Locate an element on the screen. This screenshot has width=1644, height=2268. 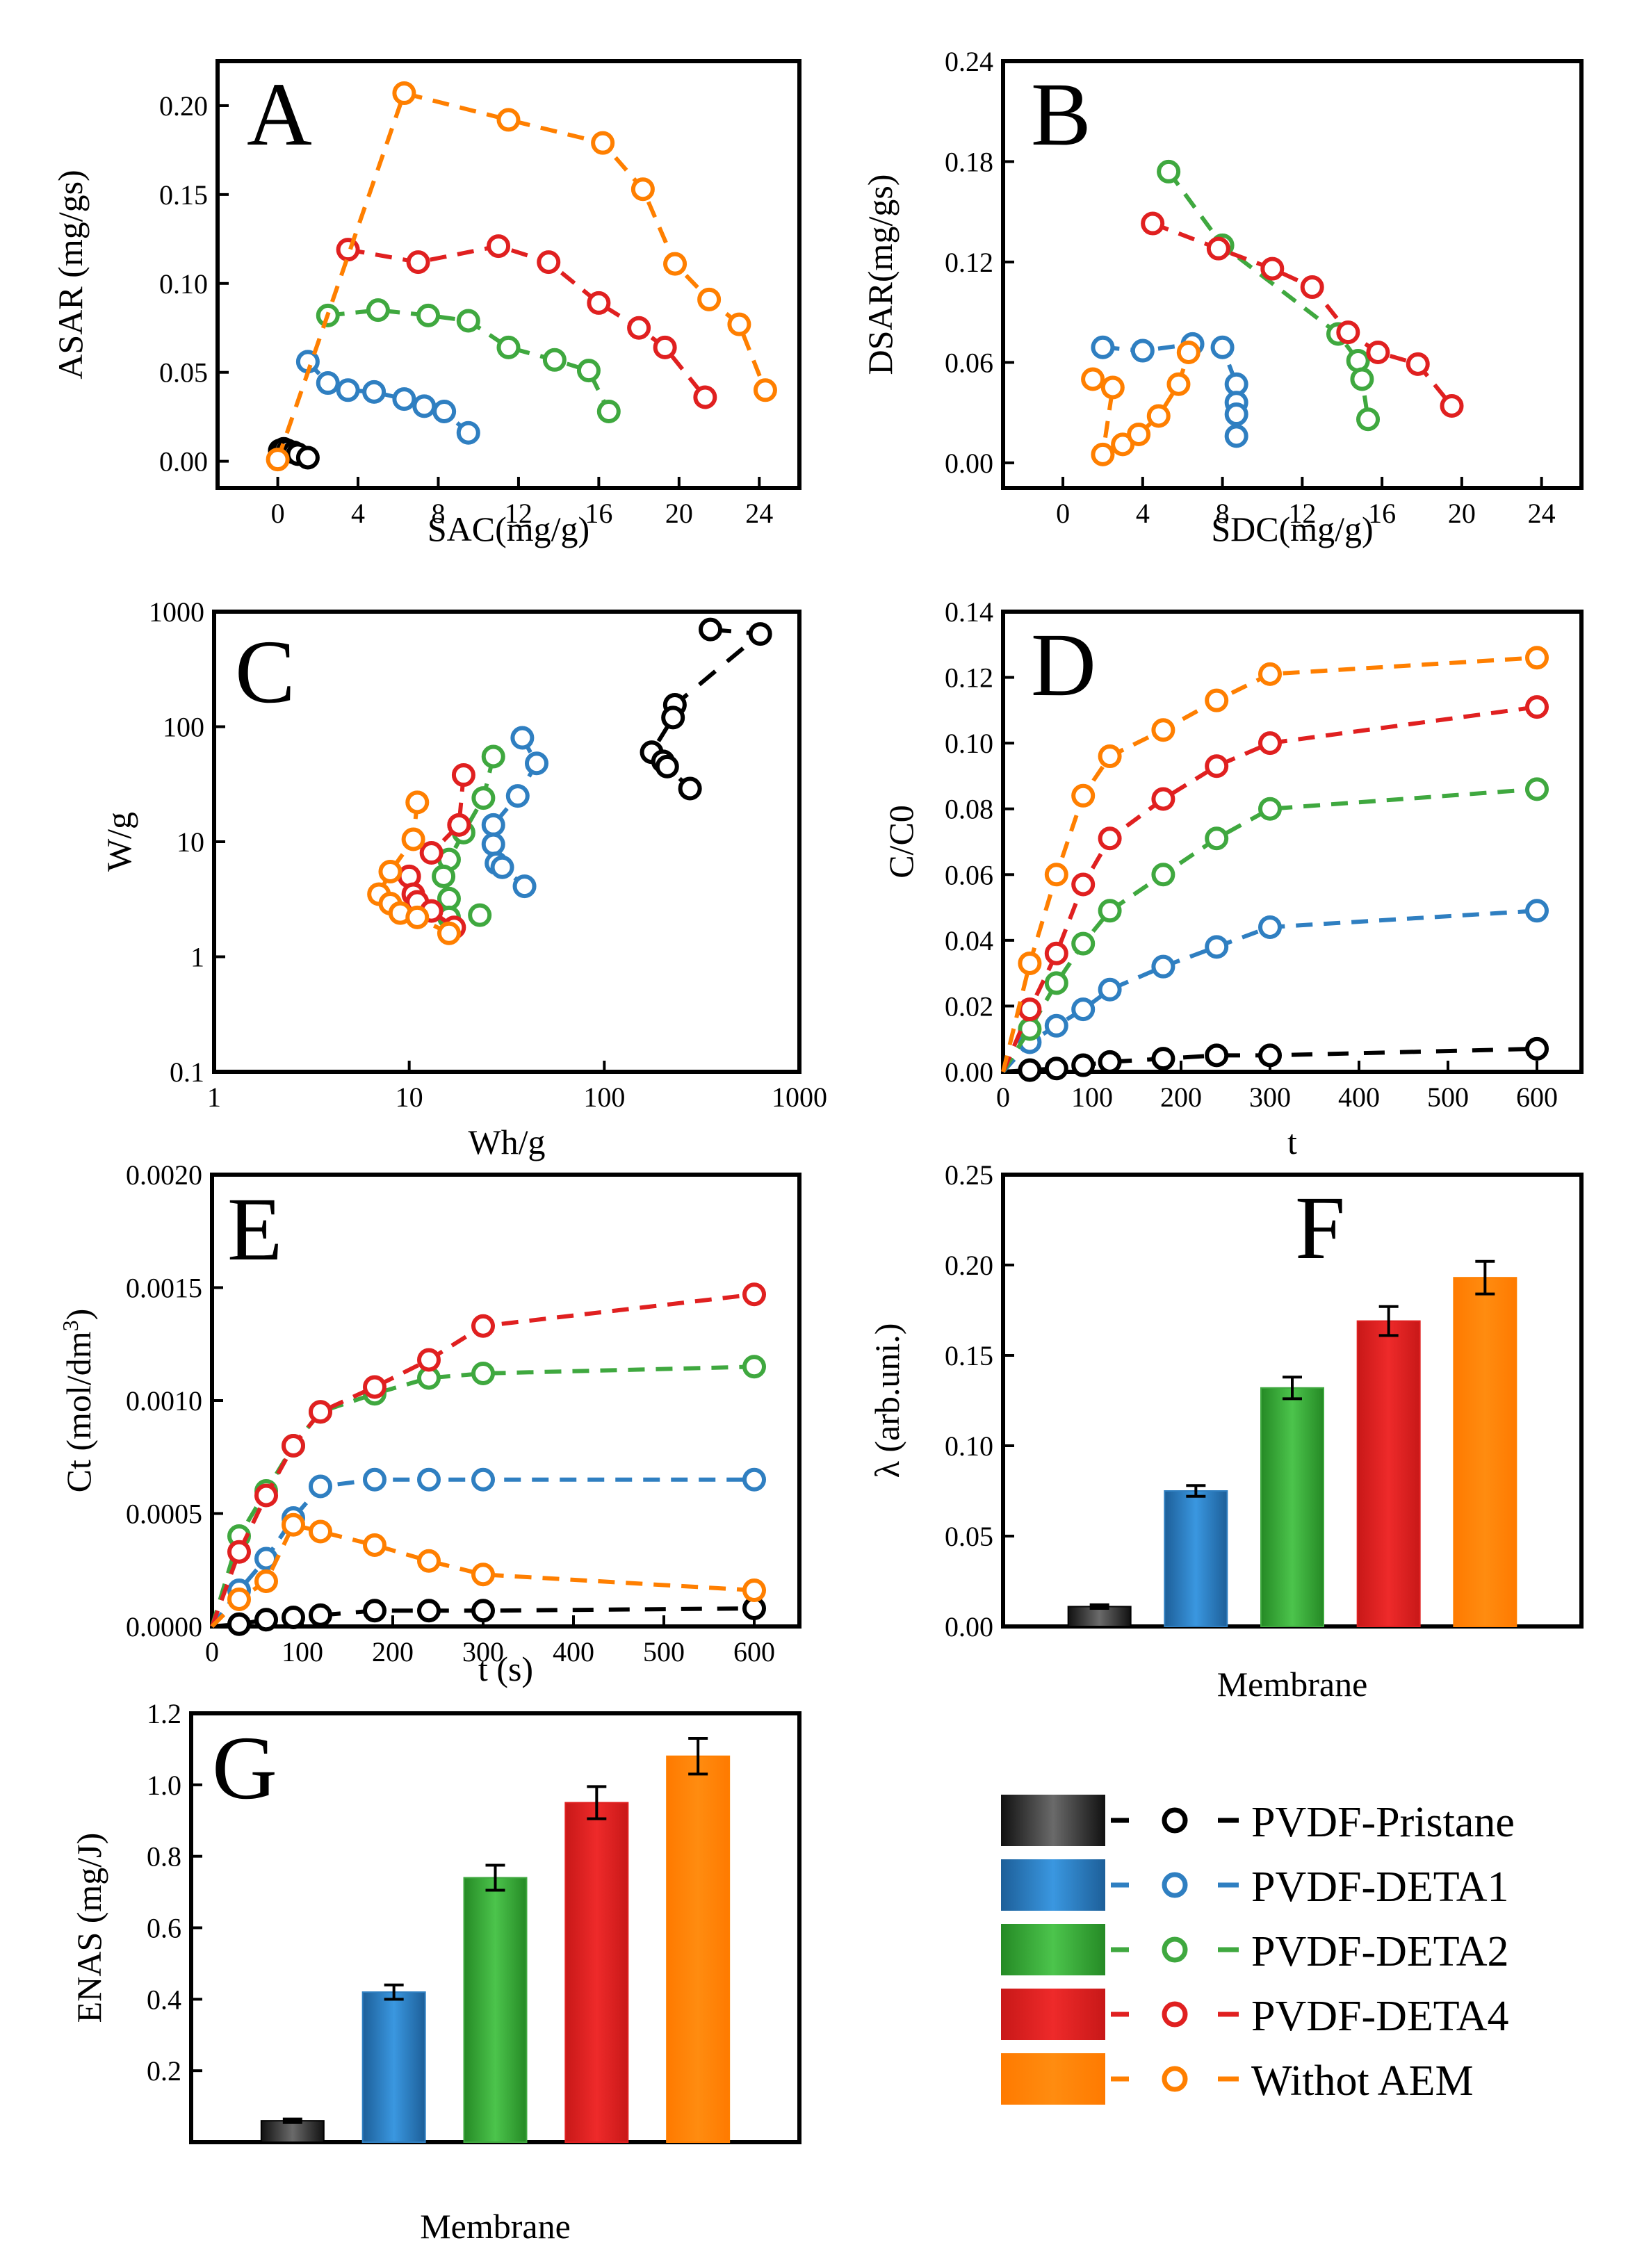
plot-frame is located at coordinates (505, 1401).